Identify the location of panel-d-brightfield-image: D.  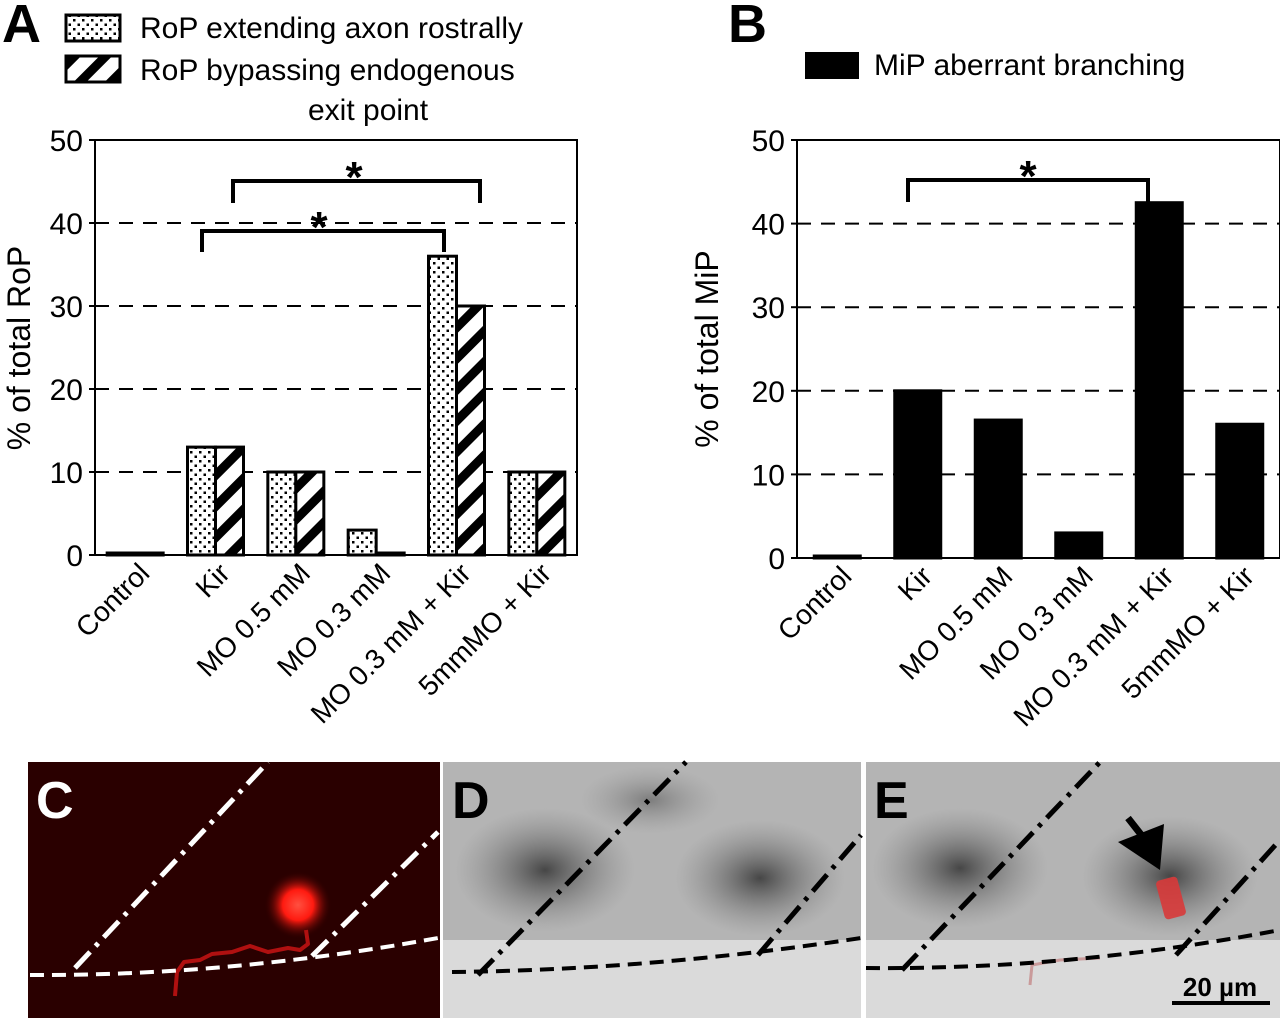
(653, 889).